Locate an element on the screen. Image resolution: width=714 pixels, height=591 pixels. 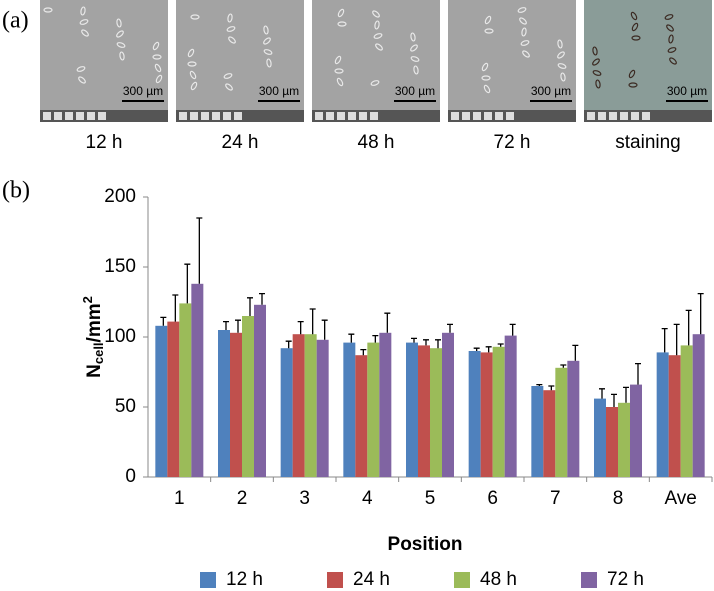
y-axis-label: Ncell/mm2 is located at coordinates (93, 337).